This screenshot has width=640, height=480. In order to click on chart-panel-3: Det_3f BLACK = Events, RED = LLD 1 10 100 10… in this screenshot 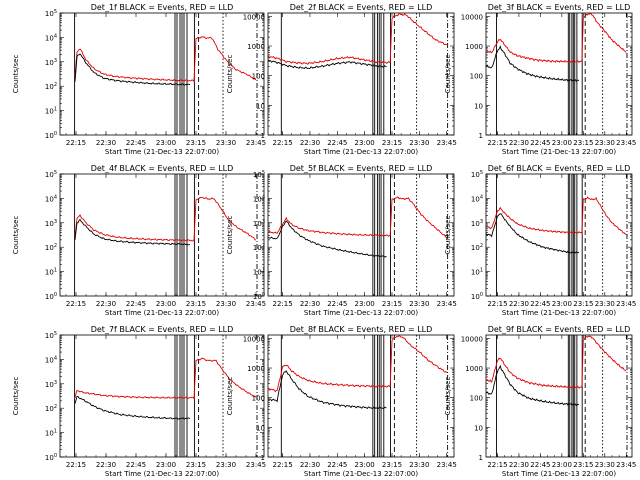, I will do `click(540, 79)`.